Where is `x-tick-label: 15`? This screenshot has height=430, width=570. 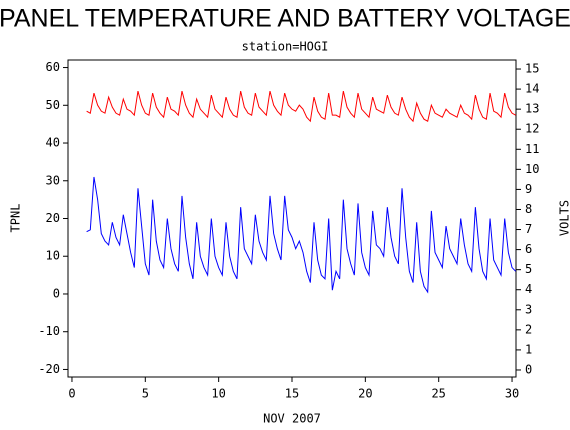
x-tick-label: 15 is located at coordinates (292, 394).